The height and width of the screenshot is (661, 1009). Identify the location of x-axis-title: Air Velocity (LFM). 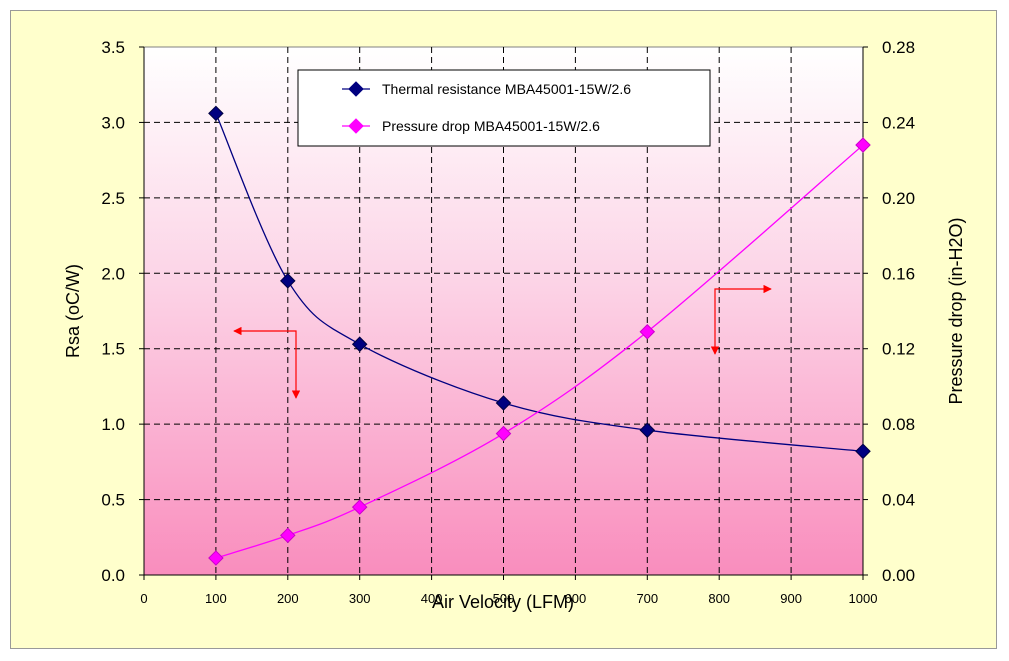
(503, 602).